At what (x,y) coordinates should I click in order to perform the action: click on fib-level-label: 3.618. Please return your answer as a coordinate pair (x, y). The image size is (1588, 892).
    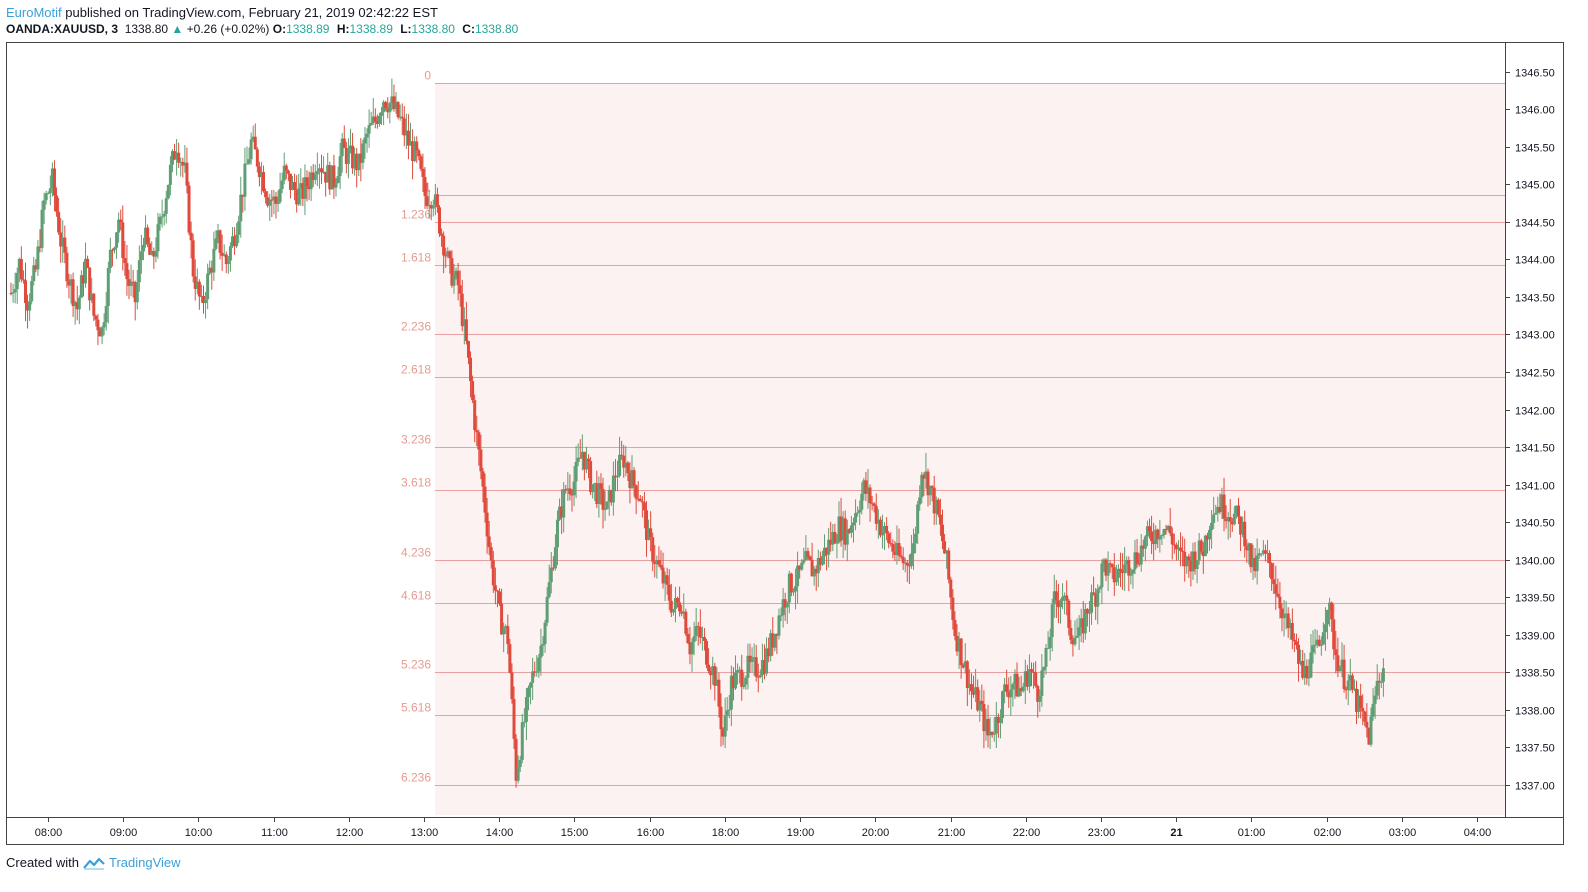
    Looking at the image, I should click on (416, 483).